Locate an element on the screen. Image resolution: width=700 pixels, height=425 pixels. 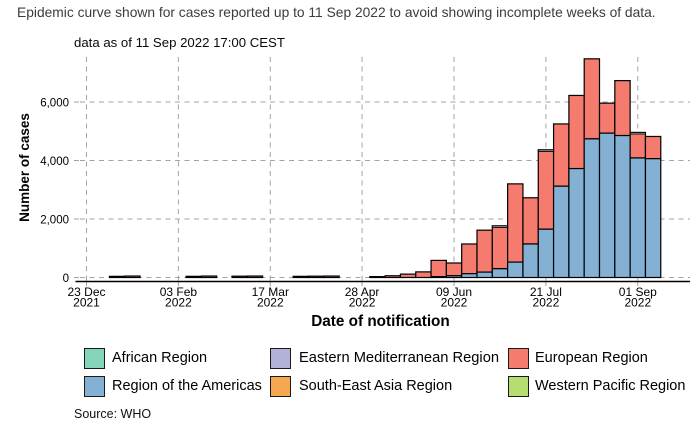
svg-text: 09 Jun is located at coordinates (454, 292).